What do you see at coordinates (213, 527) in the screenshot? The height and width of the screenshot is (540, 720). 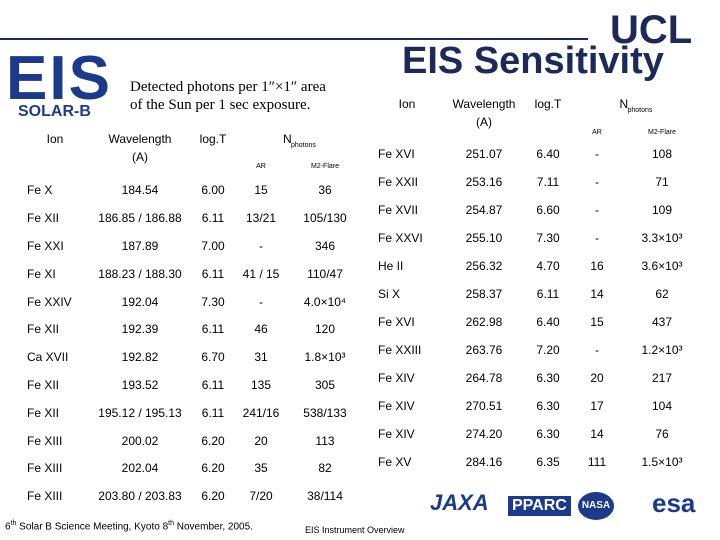 I see `footer-text: November, 2005.` at bounding box center [213, 527].